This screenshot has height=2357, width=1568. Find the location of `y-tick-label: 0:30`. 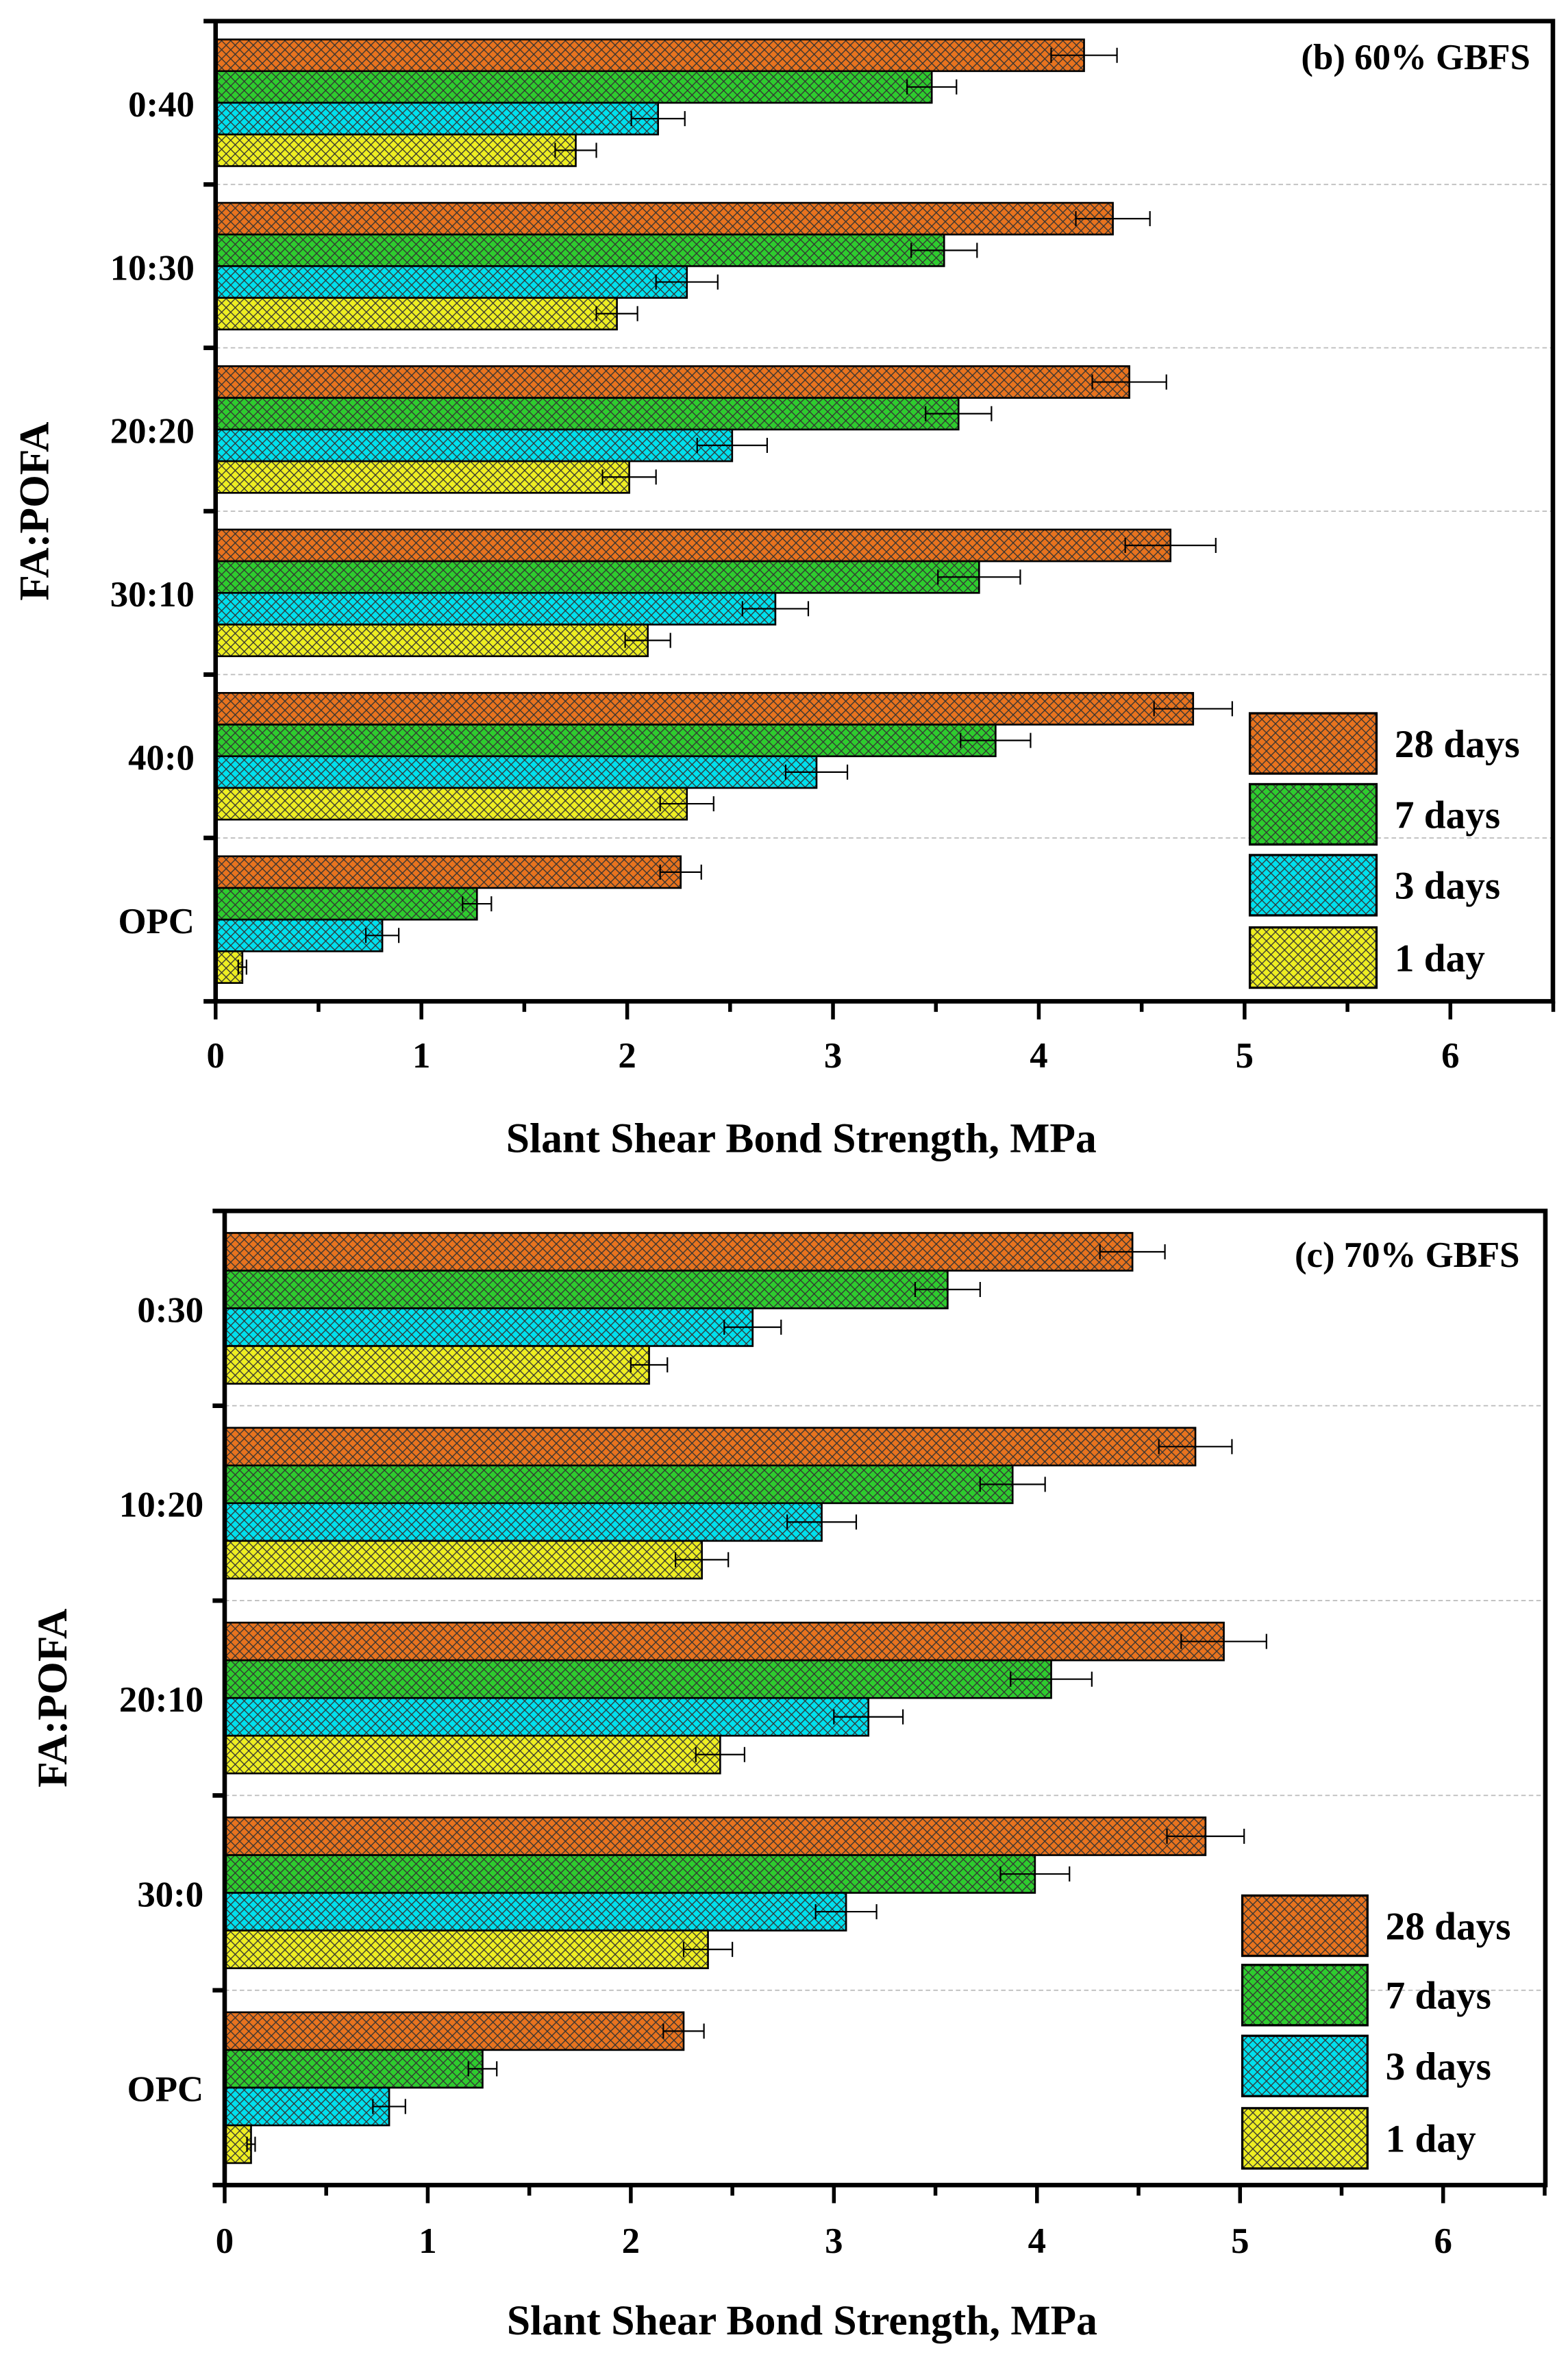

y-tick-label: 0:30 is located at coordinates (170, 1310).